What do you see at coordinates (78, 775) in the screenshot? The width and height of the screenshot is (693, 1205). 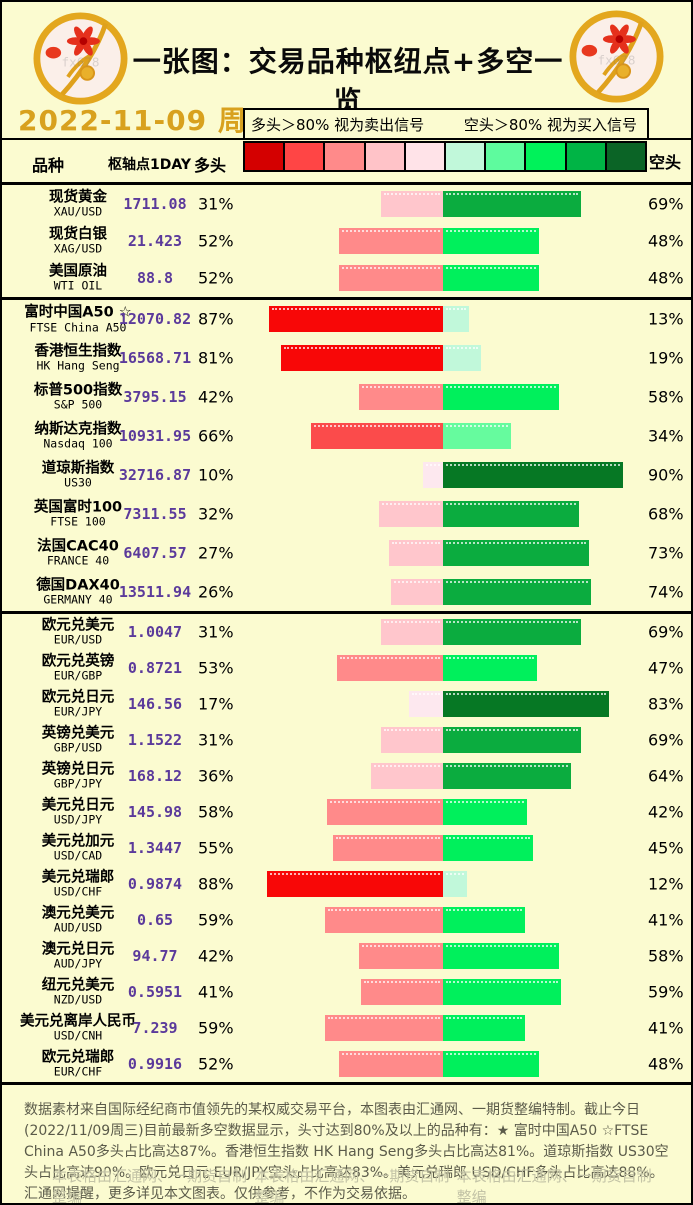 I see `instrument-name: 英镑兑日元 GBP/JPY` at bounding box center [78, 775].